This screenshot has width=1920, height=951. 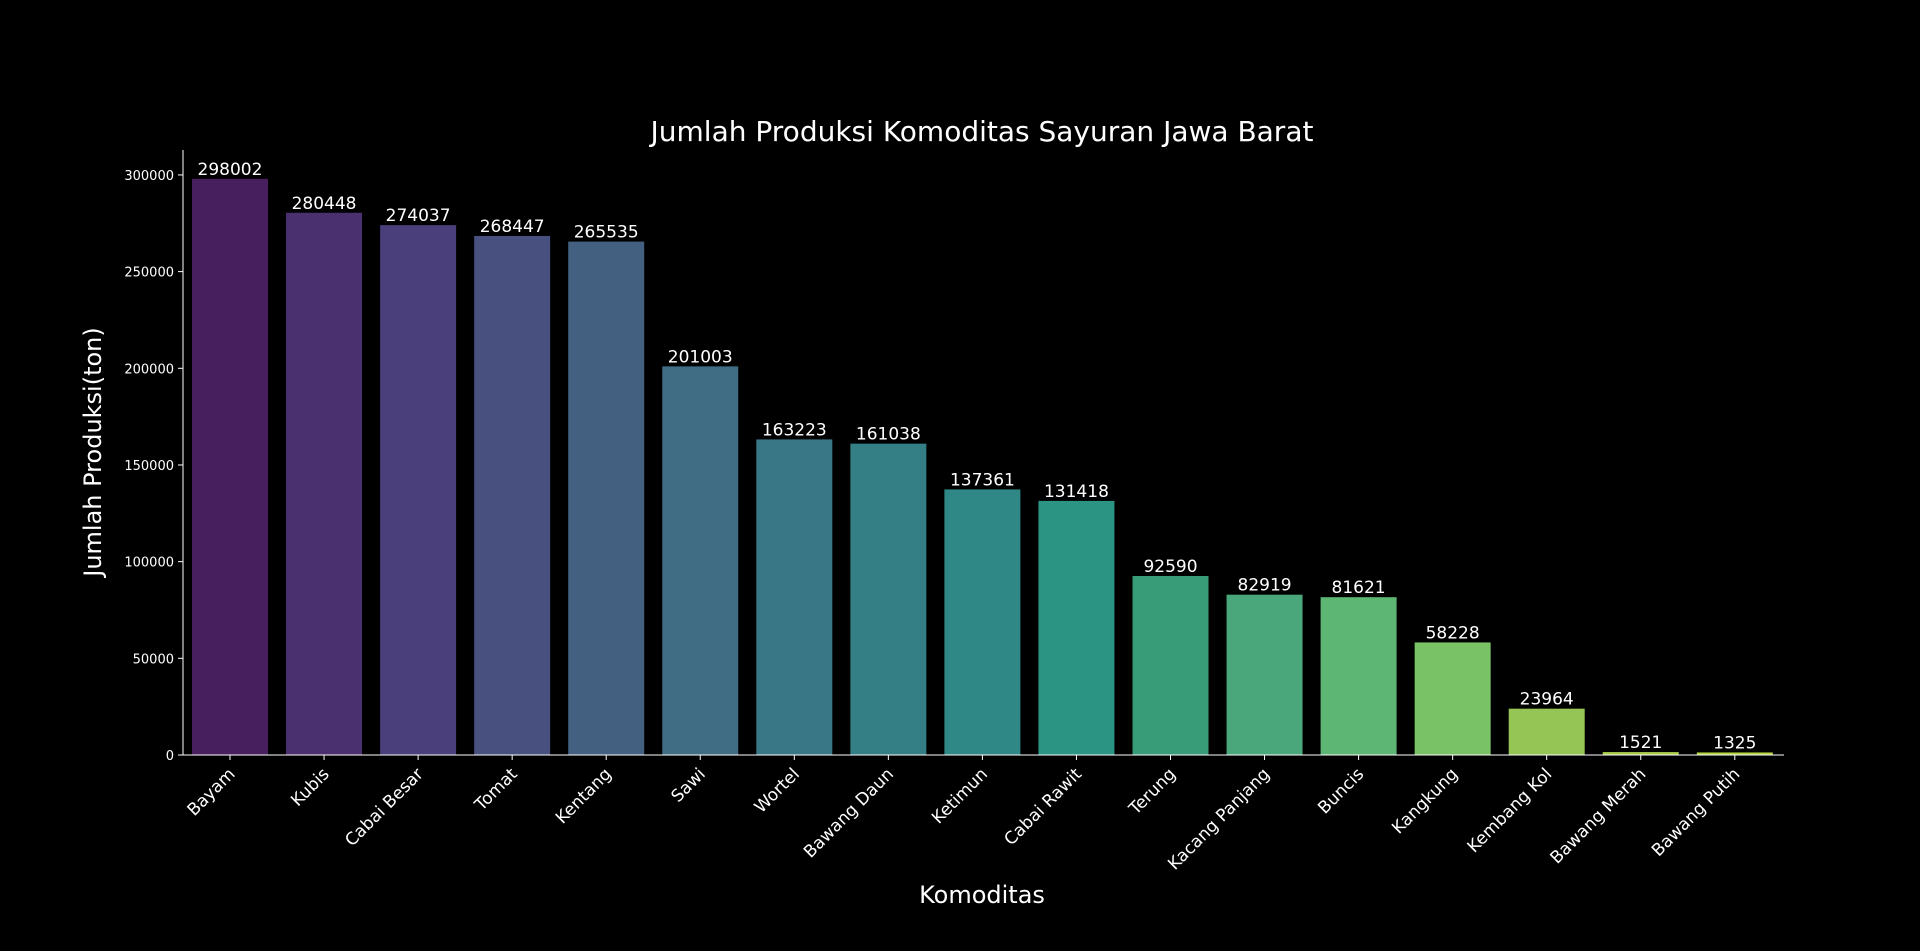 What do you see at coordinates (1341, 791) in the screenshot?
I see `x-tick-label: Buncis` at bounding box center [1341, 791].